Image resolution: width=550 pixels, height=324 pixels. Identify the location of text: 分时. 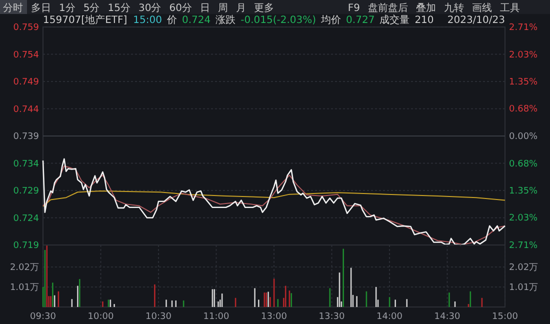
(13, 8).